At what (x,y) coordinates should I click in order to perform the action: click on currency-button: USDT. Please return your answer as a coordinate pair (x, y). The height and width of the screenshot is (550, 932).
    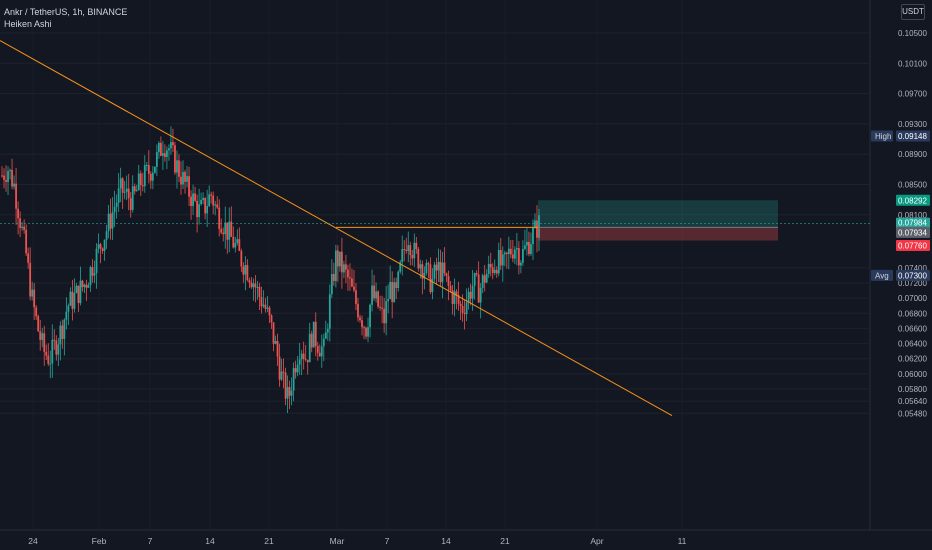
    Looking at the image, I should click on (913, 12).